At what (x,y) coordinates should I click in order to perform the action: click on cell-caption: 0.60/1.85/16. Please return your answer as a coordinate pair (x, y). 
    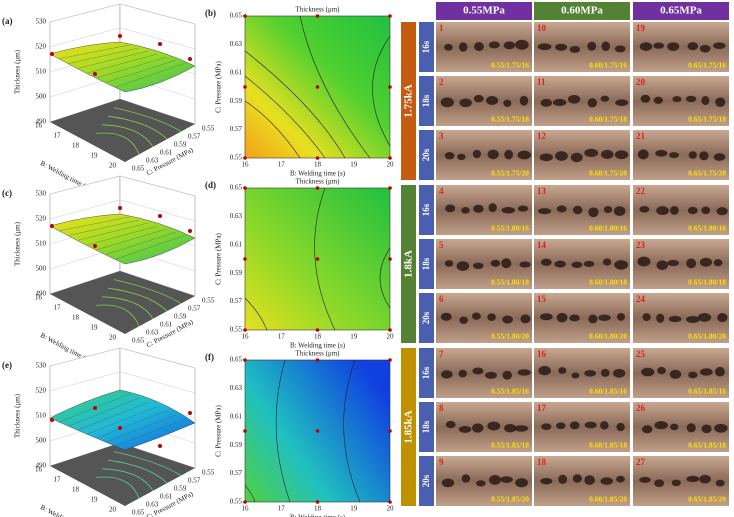
    Looking at the image, I should click on (608, 391).